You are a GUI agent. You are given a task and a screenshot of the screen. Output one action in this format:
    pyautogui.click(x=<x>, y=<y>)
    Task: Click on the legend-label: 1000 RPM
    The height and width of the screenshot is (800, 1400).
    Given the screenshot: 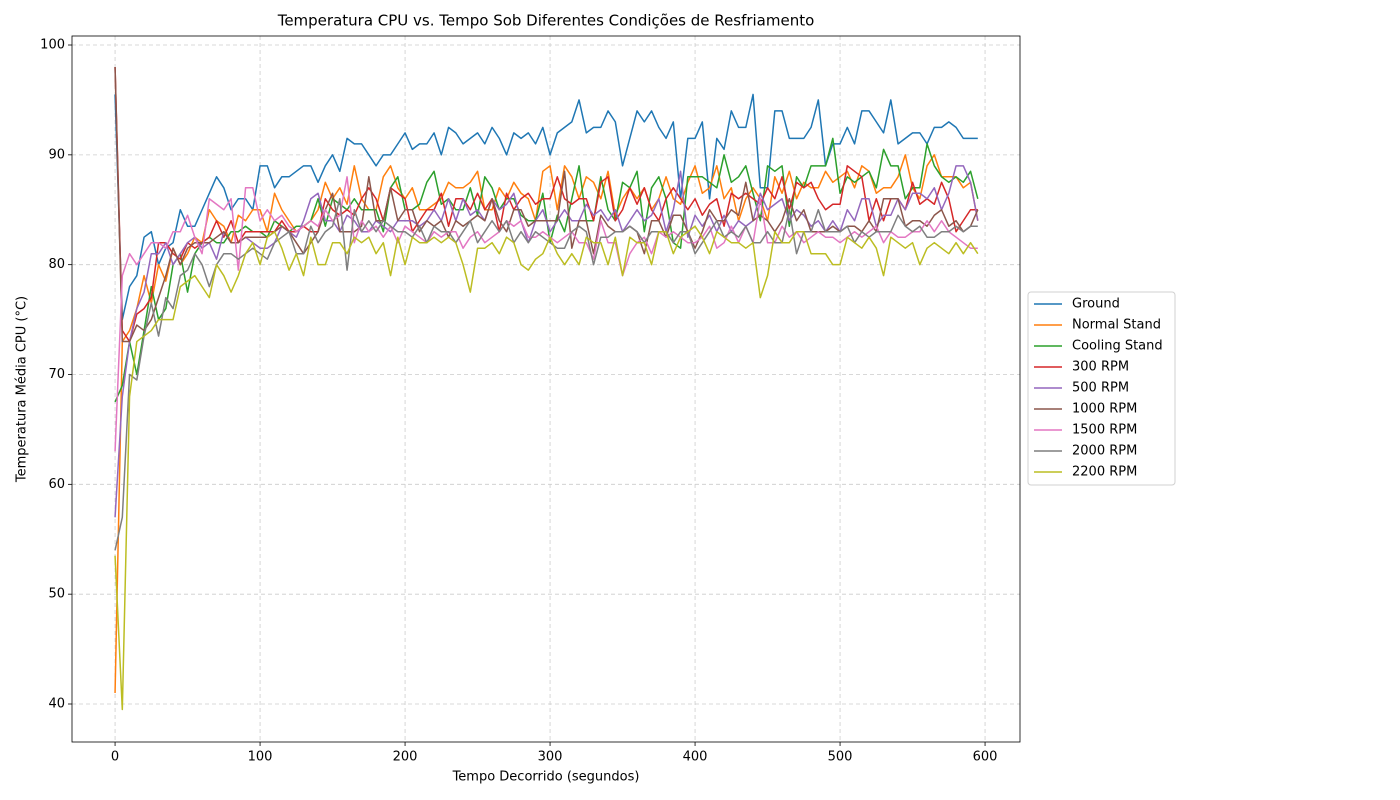 What is the action you would take?
    pyautogui.click(x=1104, y=409)
    